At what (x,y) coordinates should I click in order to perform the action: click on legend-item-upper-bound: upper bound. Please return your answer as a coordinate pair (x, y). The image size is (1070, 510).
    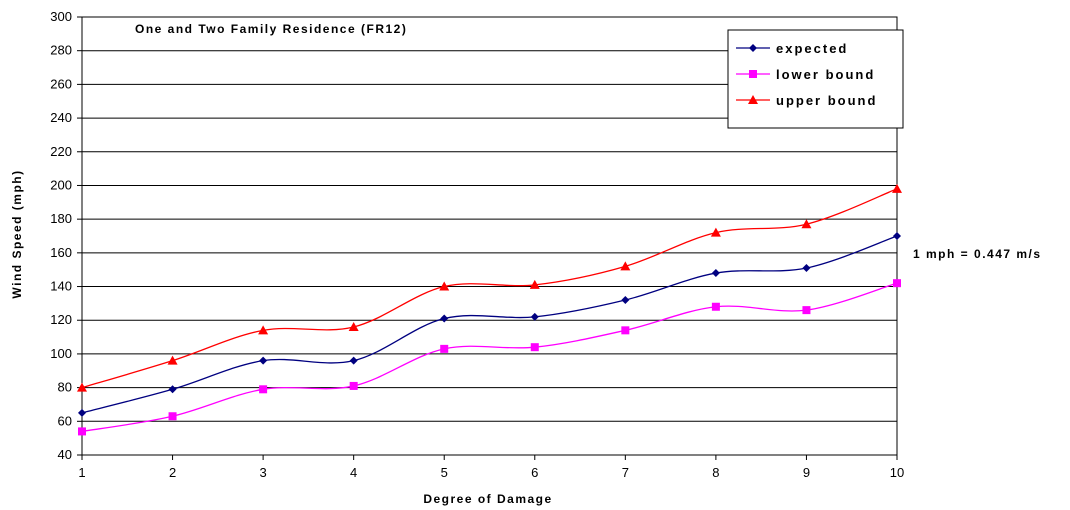
    Looking at the image, I should click on (806, 100).